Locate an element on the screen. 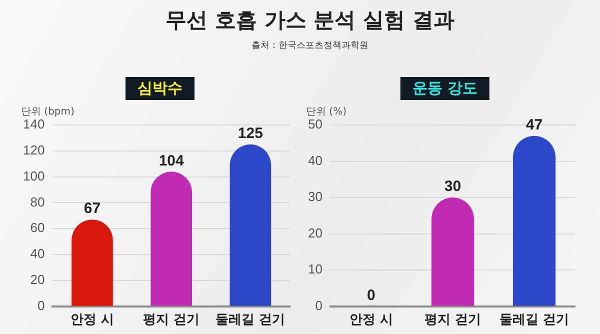  y-axis-title: 단위 (%) is located at coordinates (326, 112).